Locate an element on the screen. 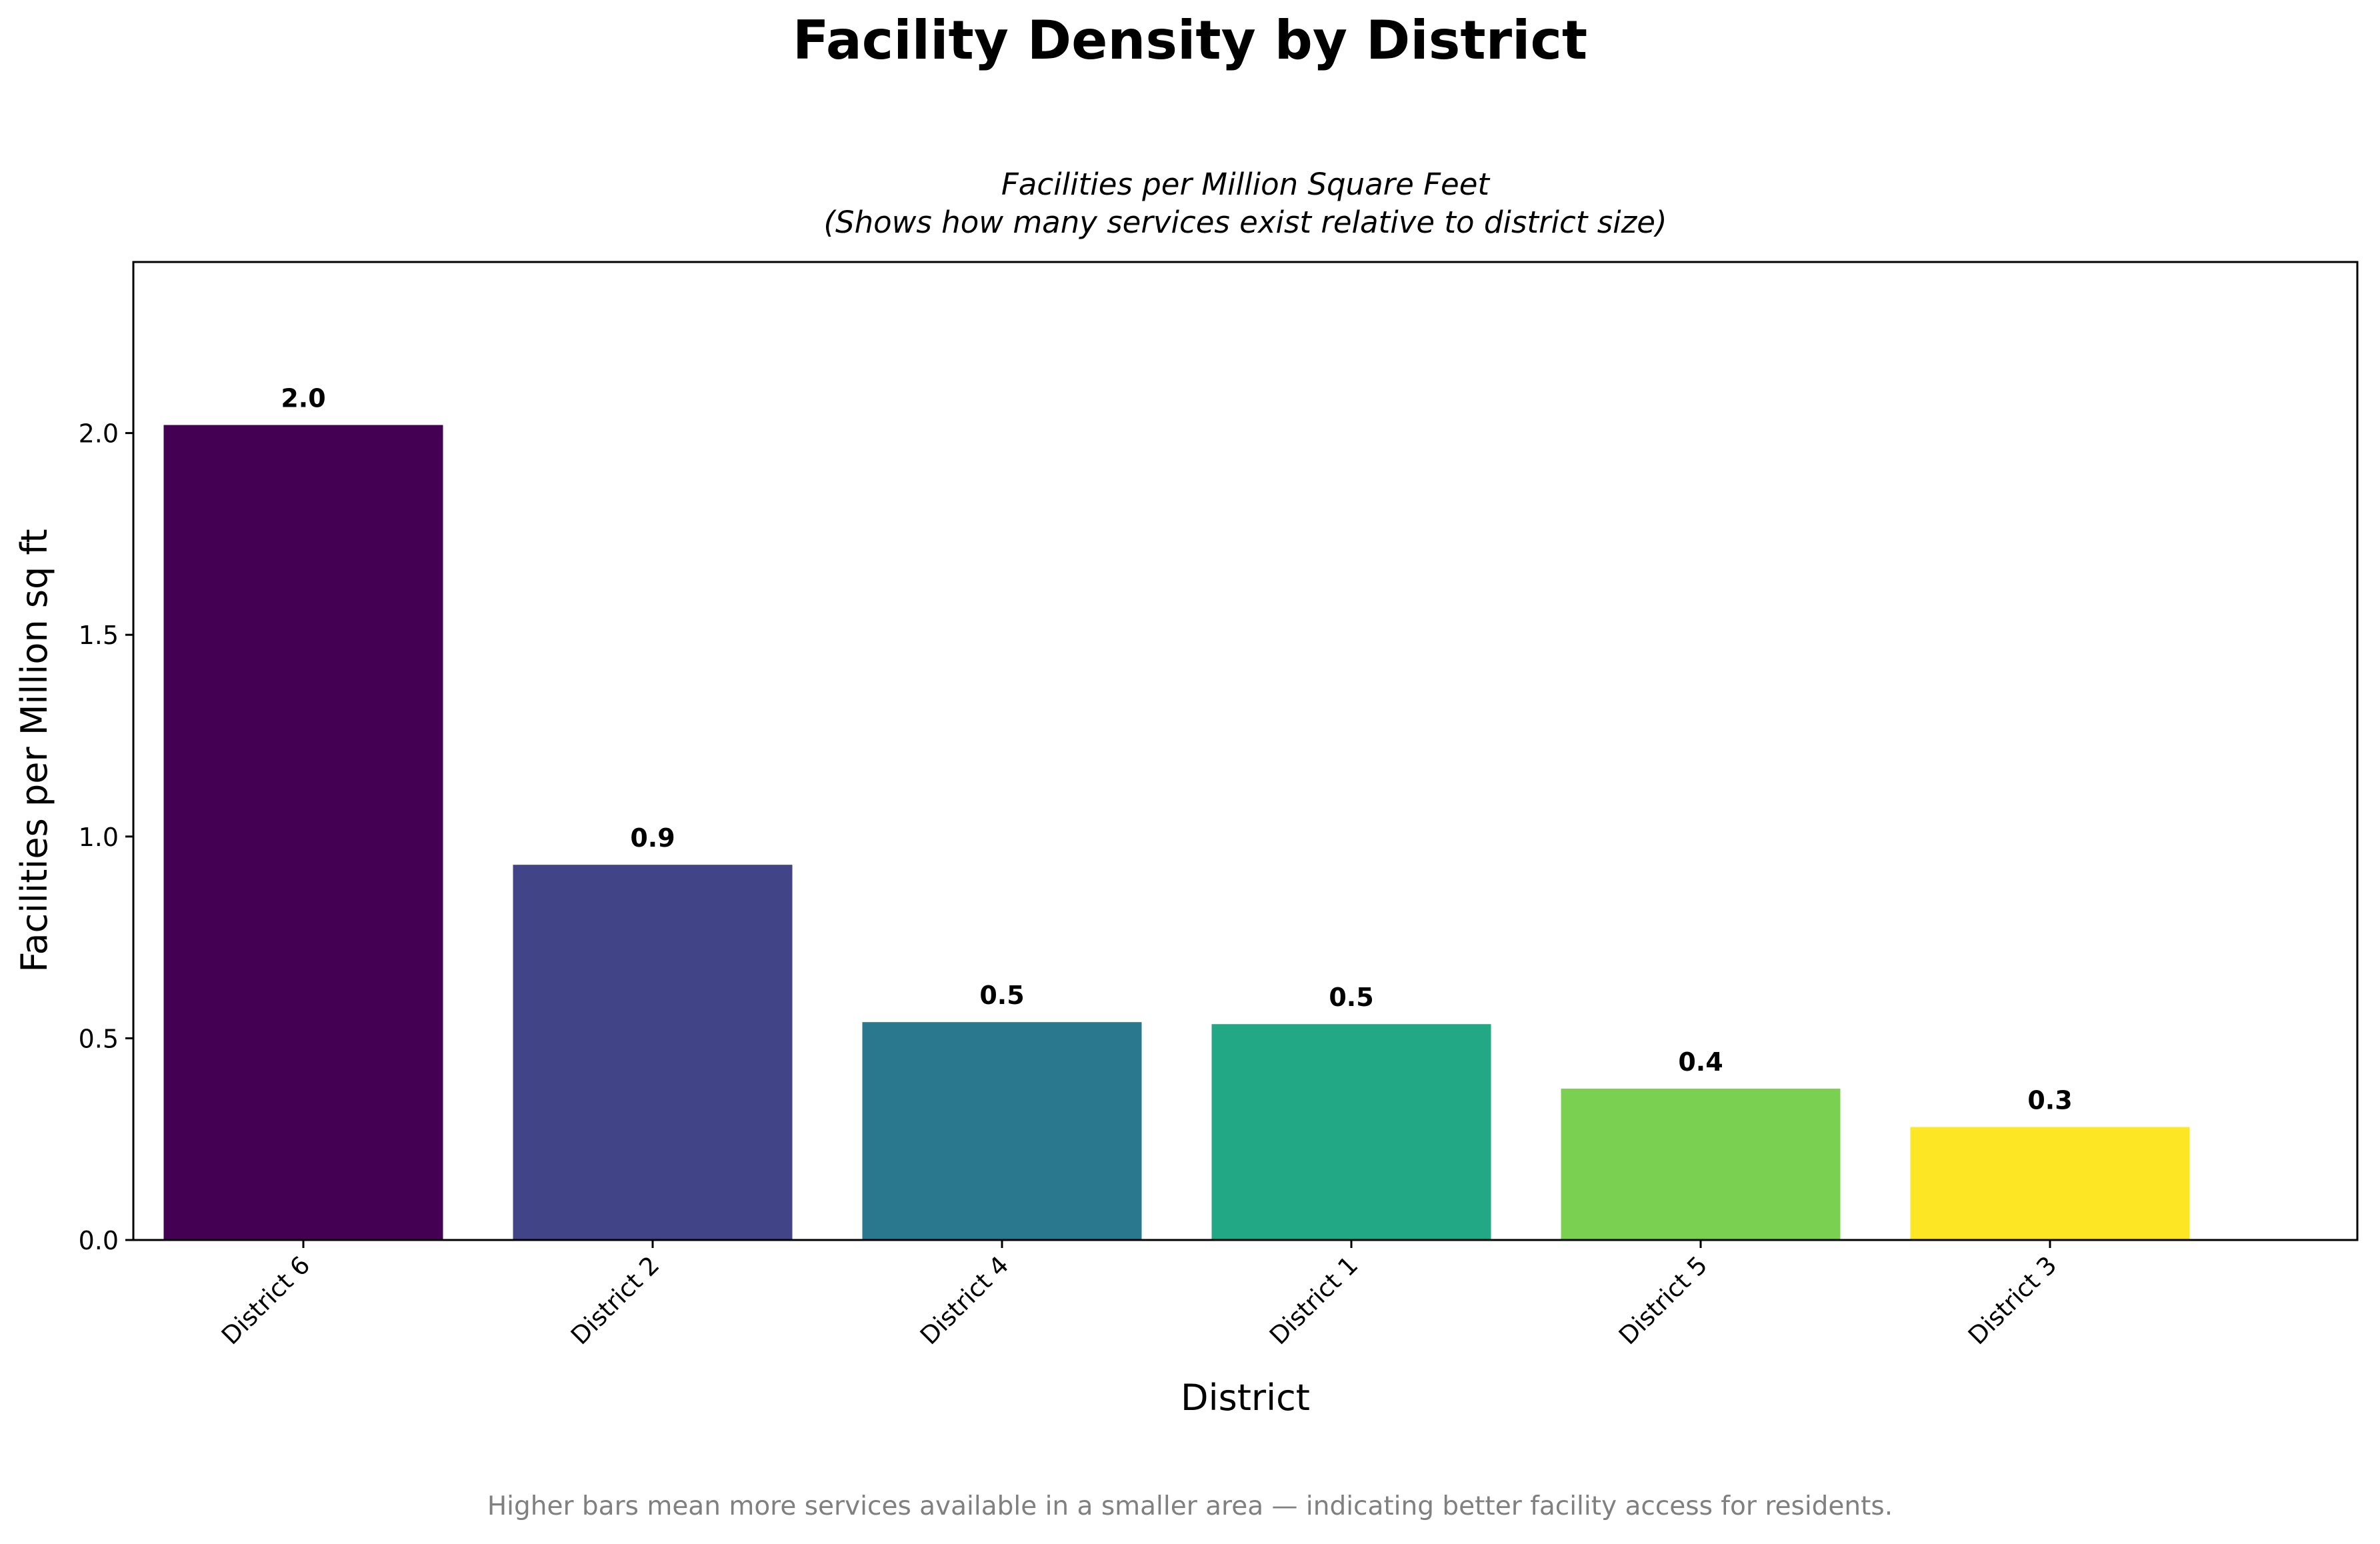 Image resolution: width=2380 pixels, height=1544 pixels. y-tick-label: 1.5 is located at coordinates (99, 635).